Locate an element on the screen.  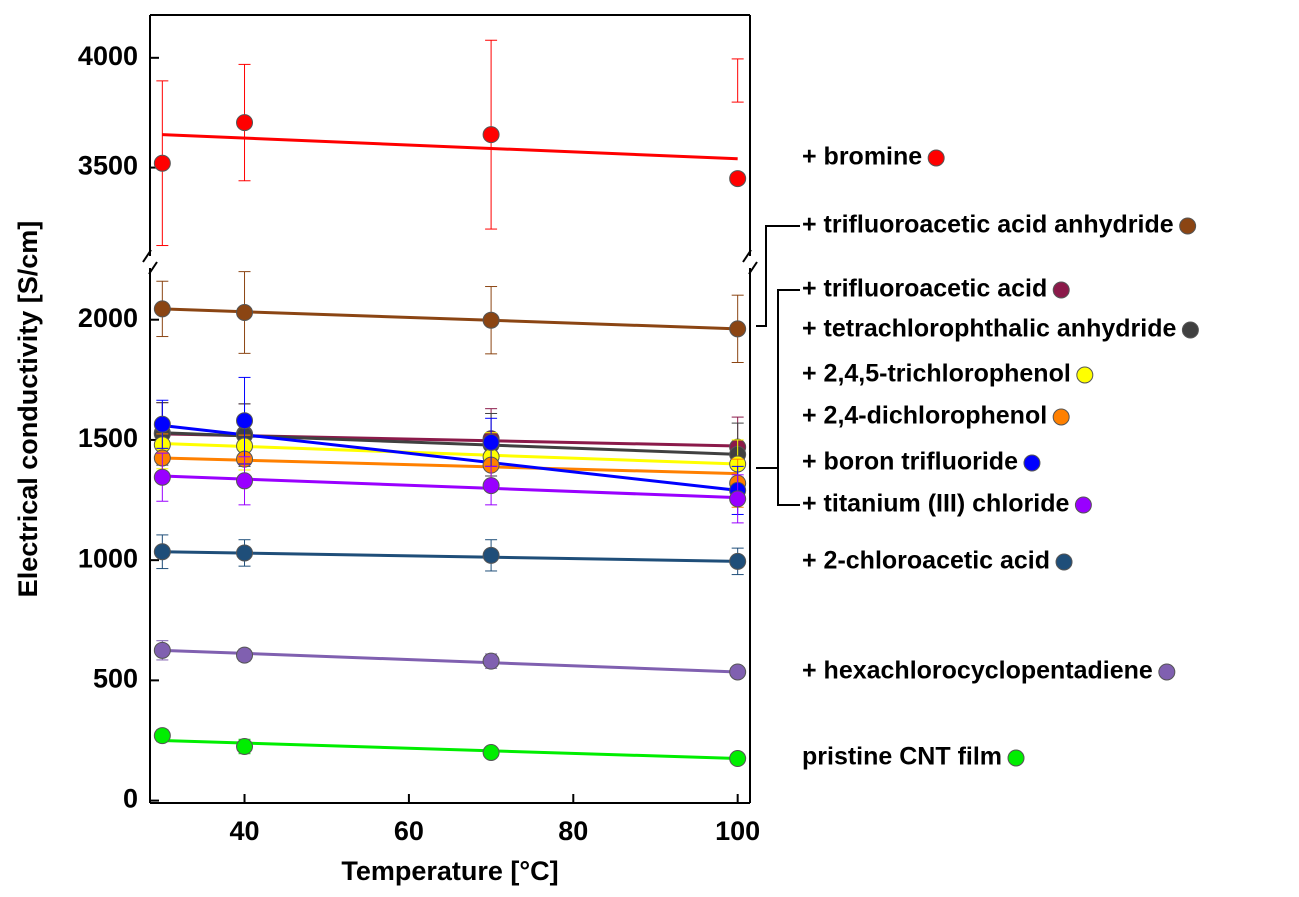
y-axis-label: Electrical conductivity [S/cm] is located at coordinates (28, 409).